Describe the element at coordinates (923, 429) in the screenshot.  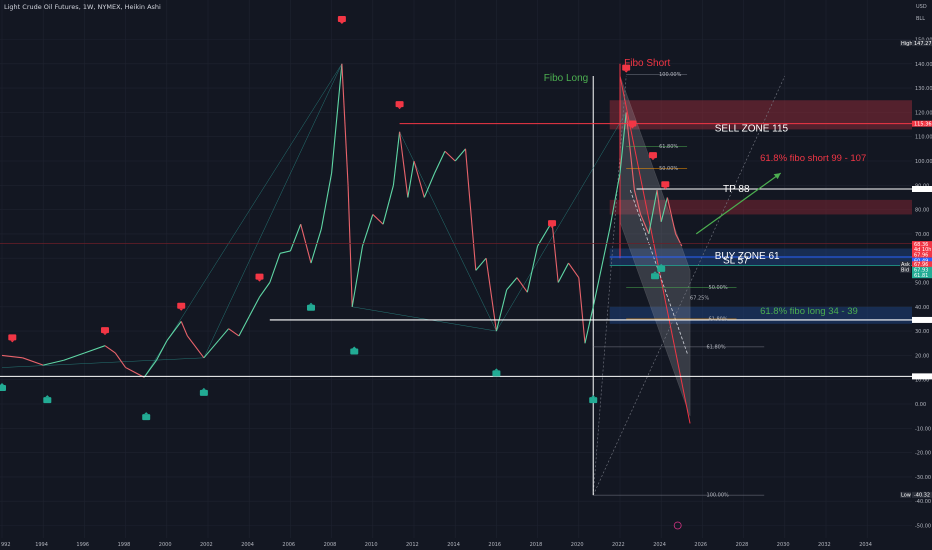
I see `y-tick-label: -10.00` at that location.